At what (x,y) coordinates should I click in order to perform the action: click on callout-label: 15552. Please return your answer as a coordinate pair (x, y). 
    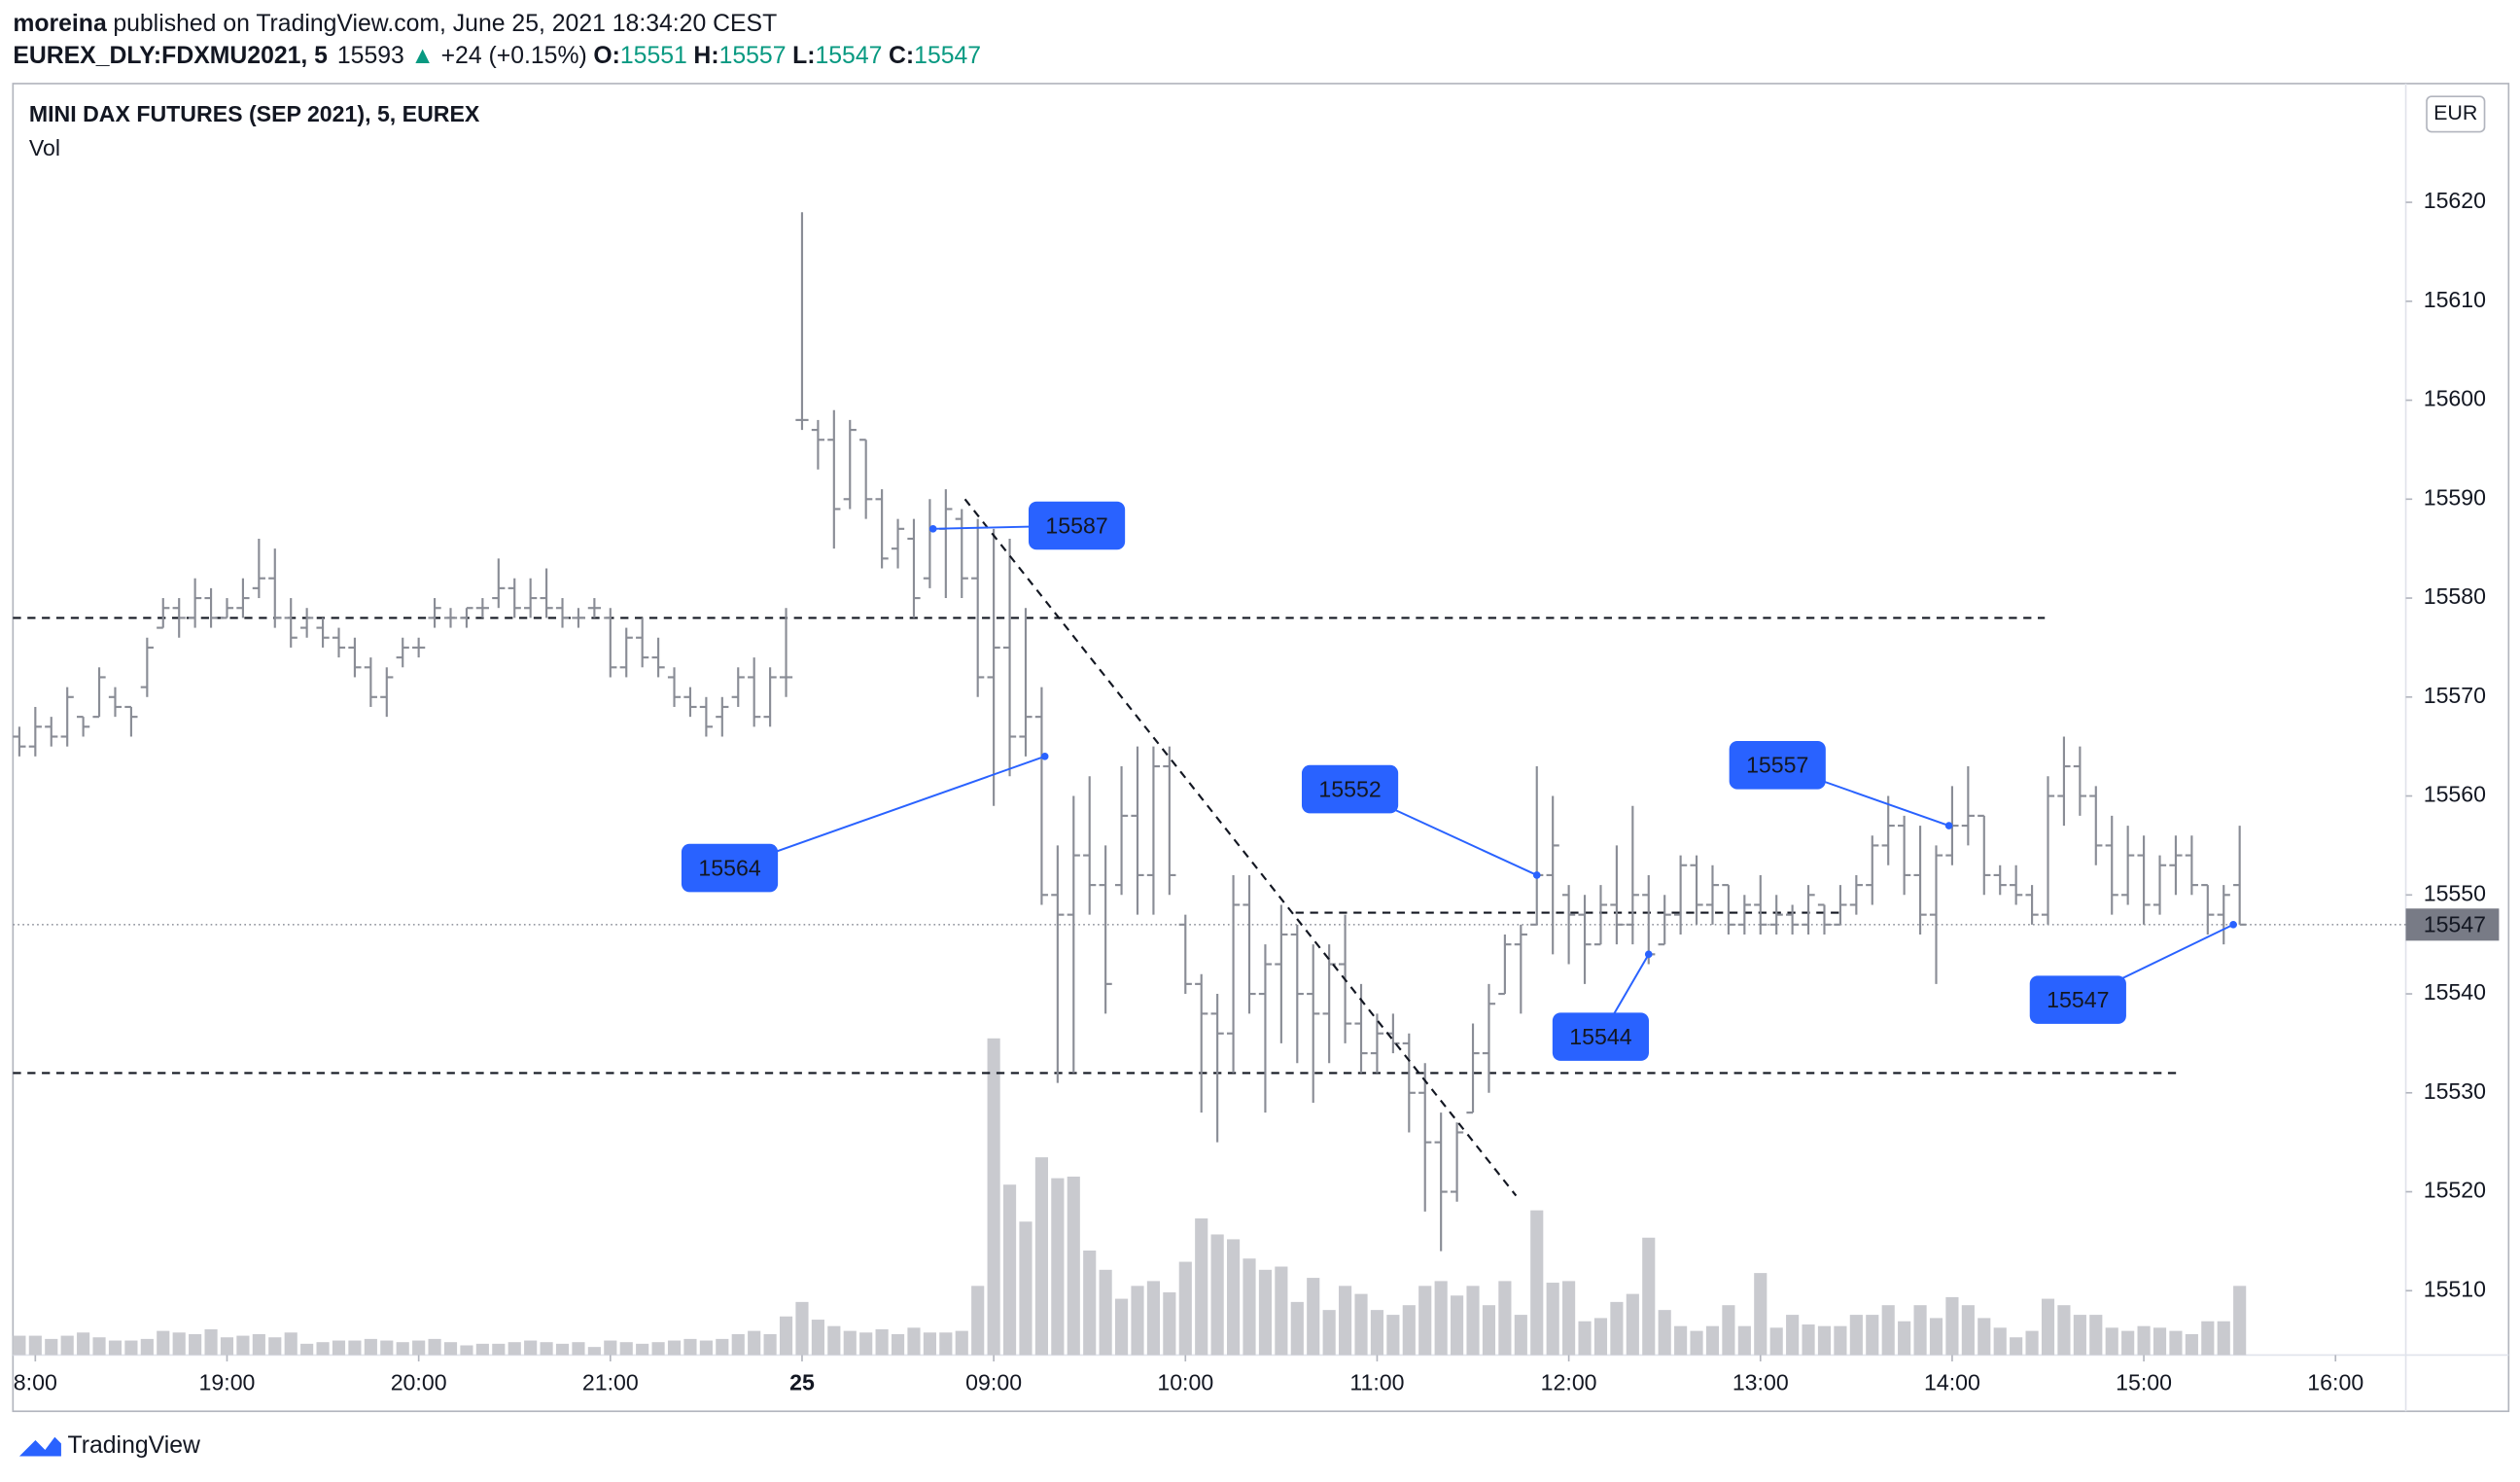
    Looking at the image, I should click on (1349, 788).